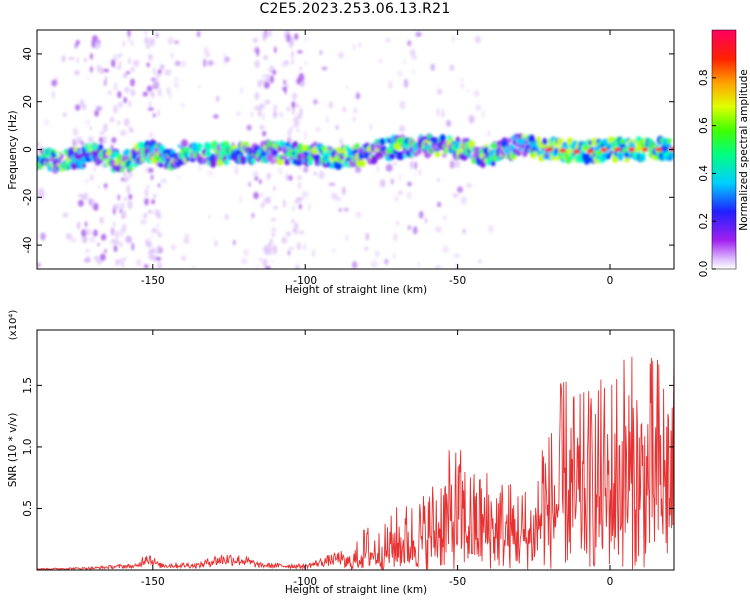 This screenshot has width=750, height=600. What do you see at coordinates (724, 149) in the screenshot?
I see `colorbar` at bounding box center [724, 149].